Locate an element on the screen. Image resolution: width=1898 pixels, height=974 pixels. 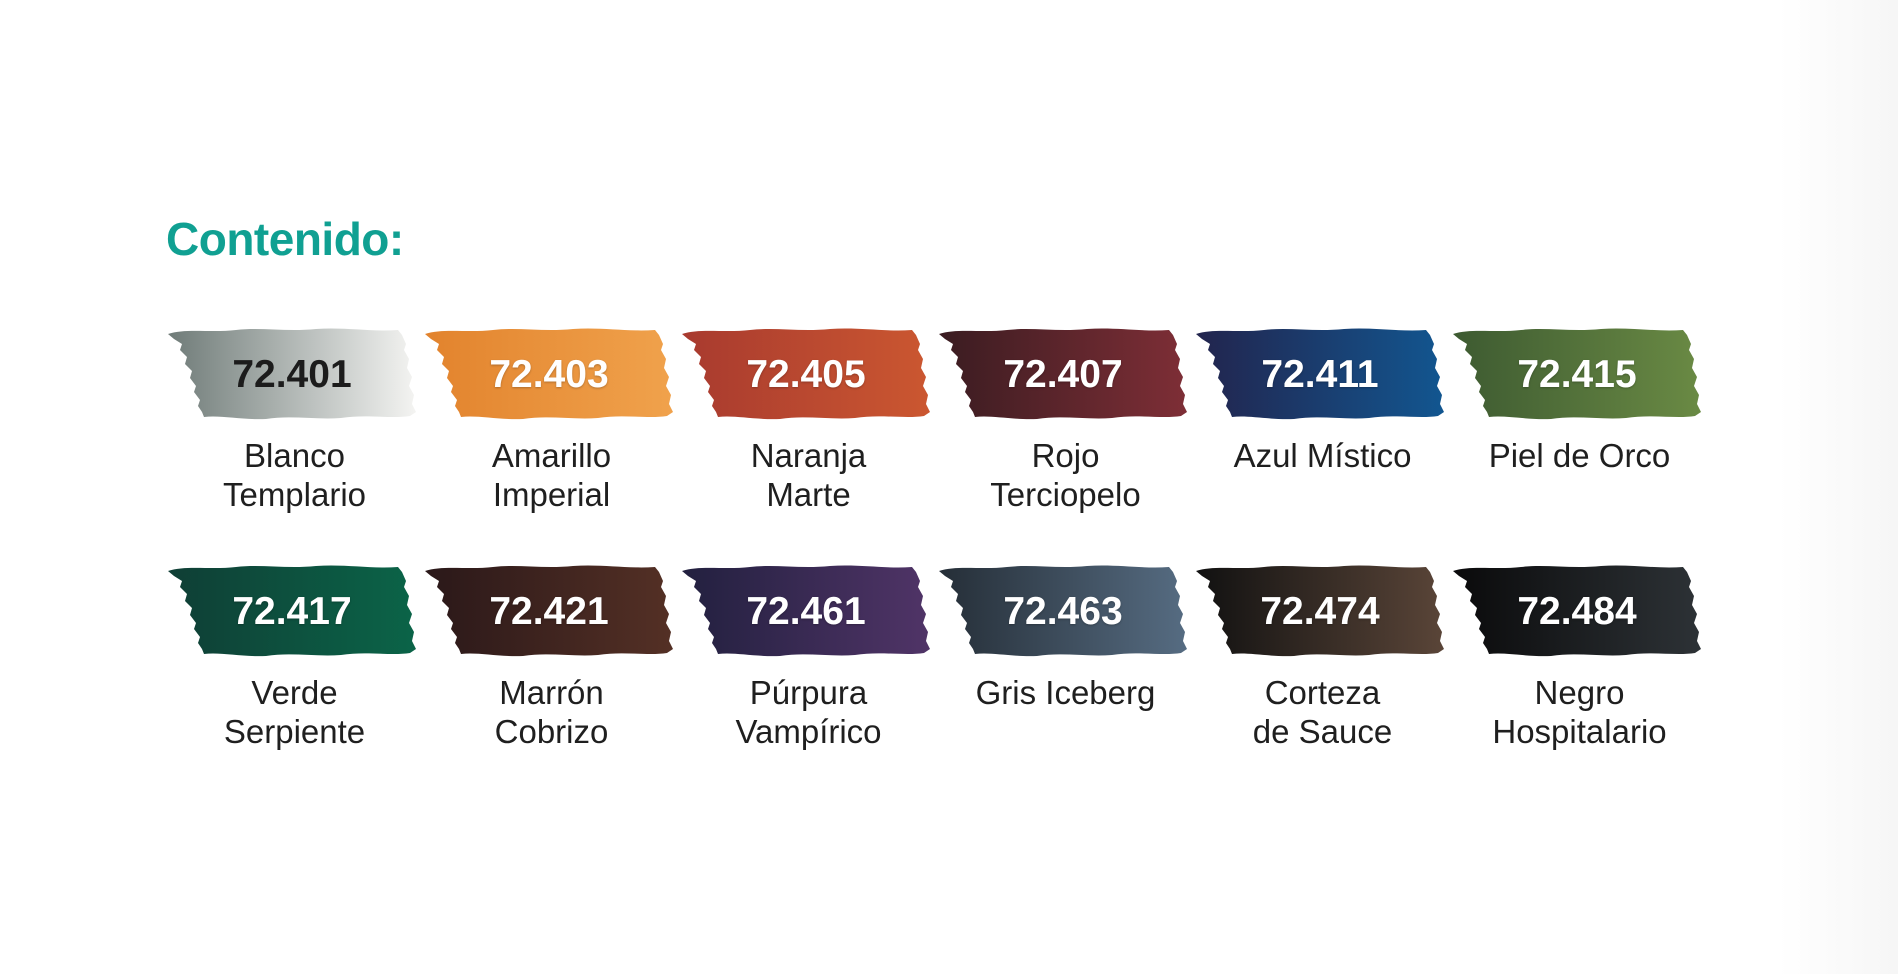
paint-swatch: 72.405 is located at coordinates (806, 373).